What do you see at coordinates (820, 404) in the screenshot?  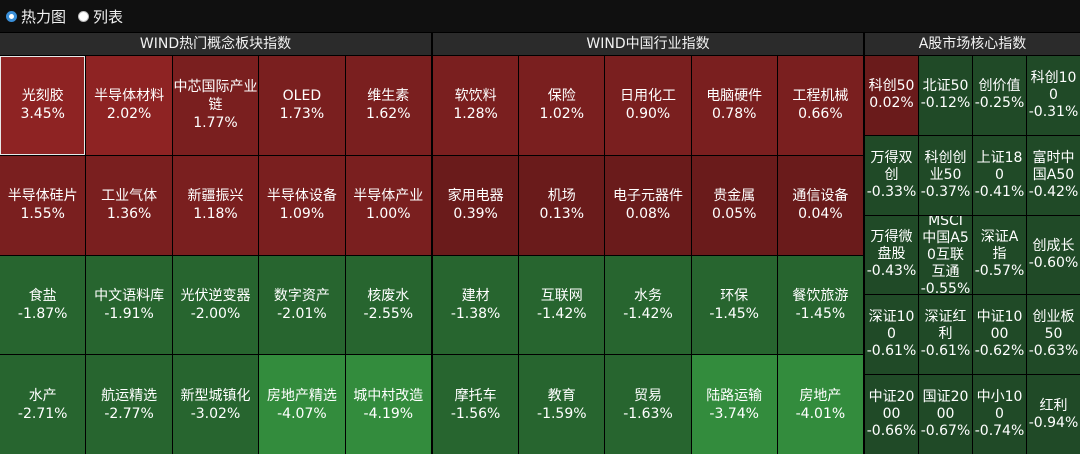 I see `heatmap-tile: 房地产 -4.01%` at bounding box center [820, 404].